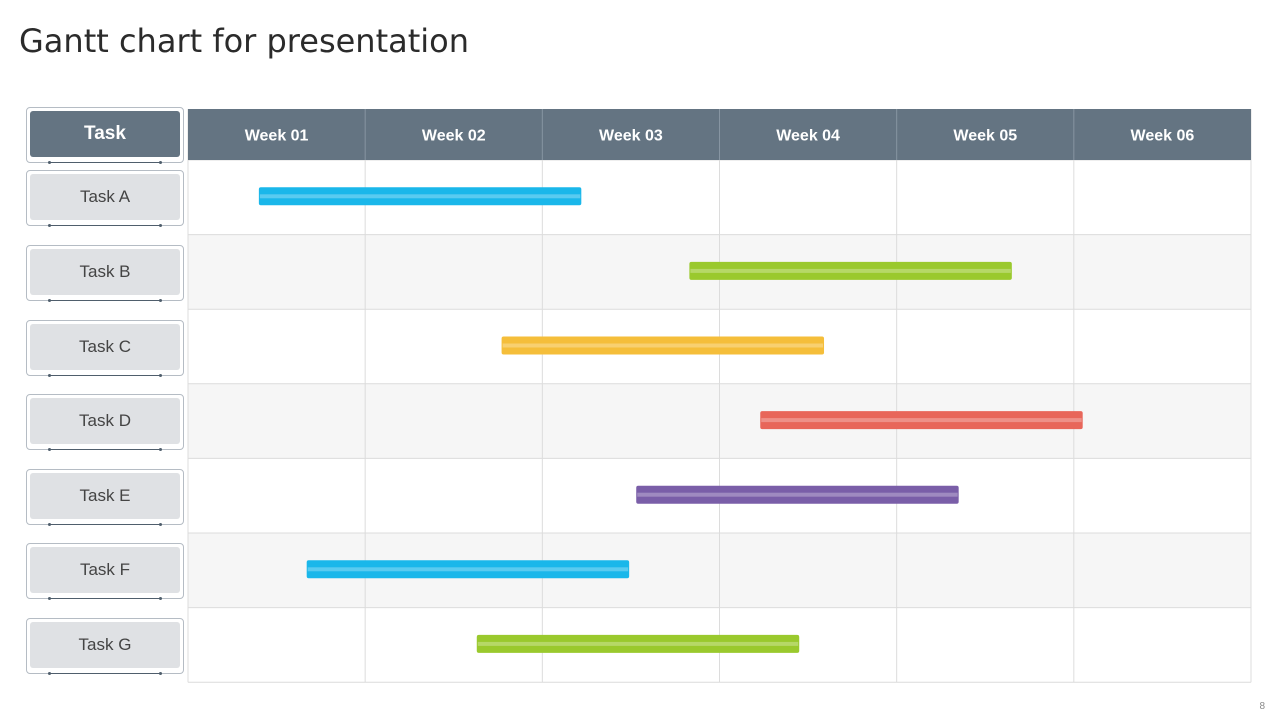 The image size is (1280, 720). I want to click on task-label-box: Task F, so click(105, 572).